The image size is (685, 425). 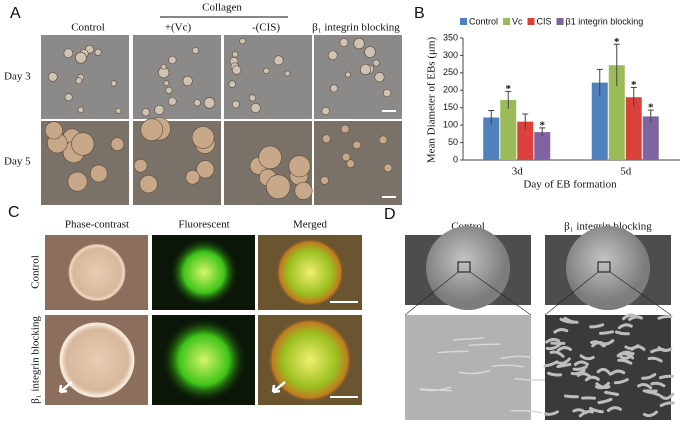 What do you see at coordinates (358, 163) in the screenshot?
I see `micrograph` at bounding box center [358, 163].